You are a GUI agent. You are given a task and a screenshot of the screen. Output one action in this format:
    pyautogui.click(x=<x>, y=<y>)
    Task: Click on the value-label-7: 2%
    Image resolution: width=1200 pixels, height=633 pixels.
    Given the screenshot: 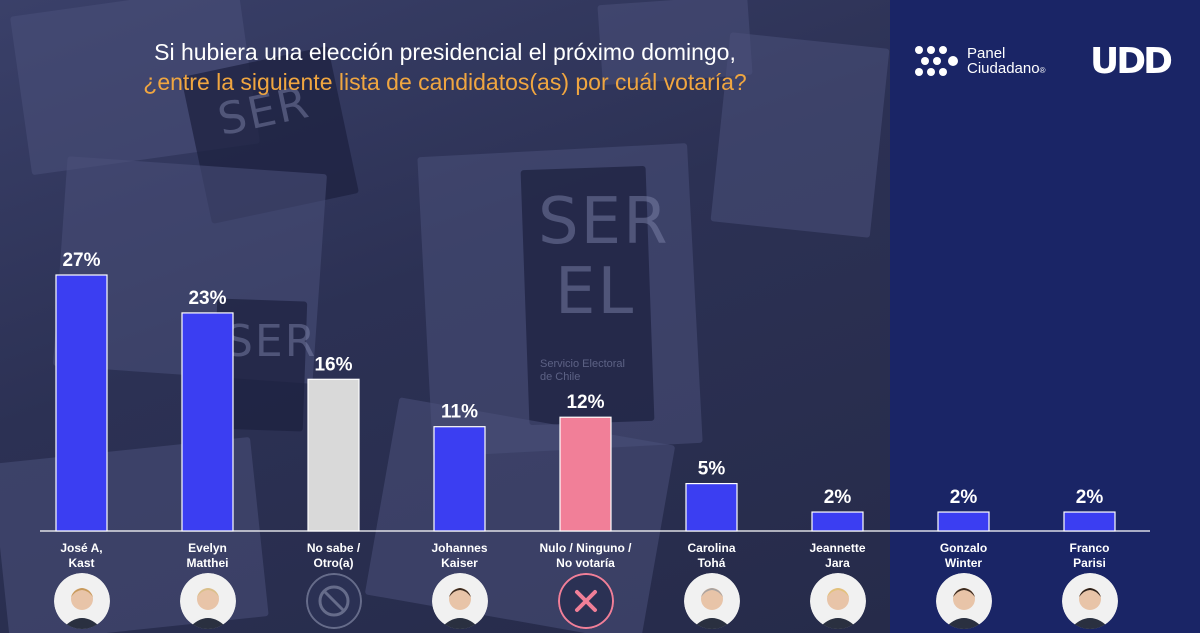 What is the action you would take?
    pyautogui.click(x=838, y=497)
    